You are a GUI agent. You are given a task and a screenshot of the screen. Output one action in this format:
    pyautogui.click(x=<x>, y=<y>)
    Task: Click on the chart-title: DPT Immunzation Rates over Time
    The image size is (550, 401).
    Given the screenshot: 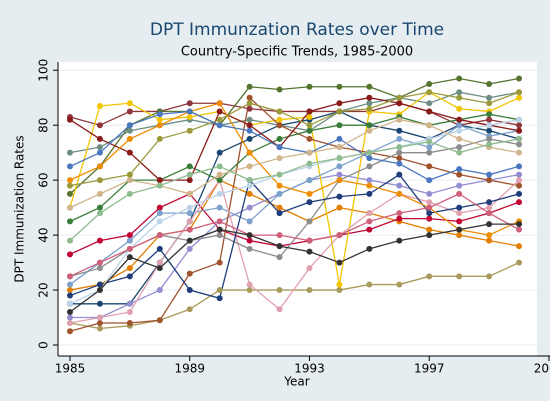 What is the action you would take?
    pyautogui.click(x=297, y=30)
    